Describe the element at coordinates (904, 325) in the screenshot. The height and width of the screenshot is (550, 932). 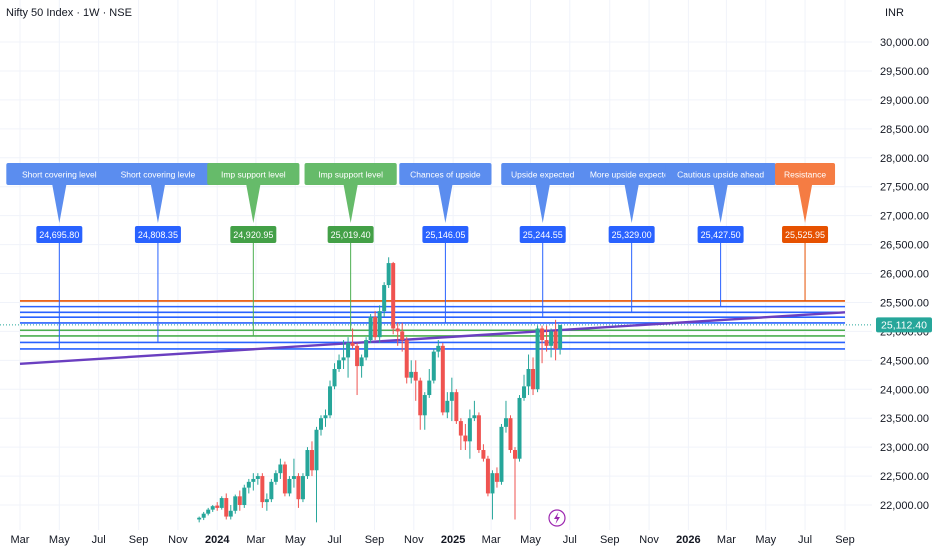
I see `last-price-tag-bg` at that location.